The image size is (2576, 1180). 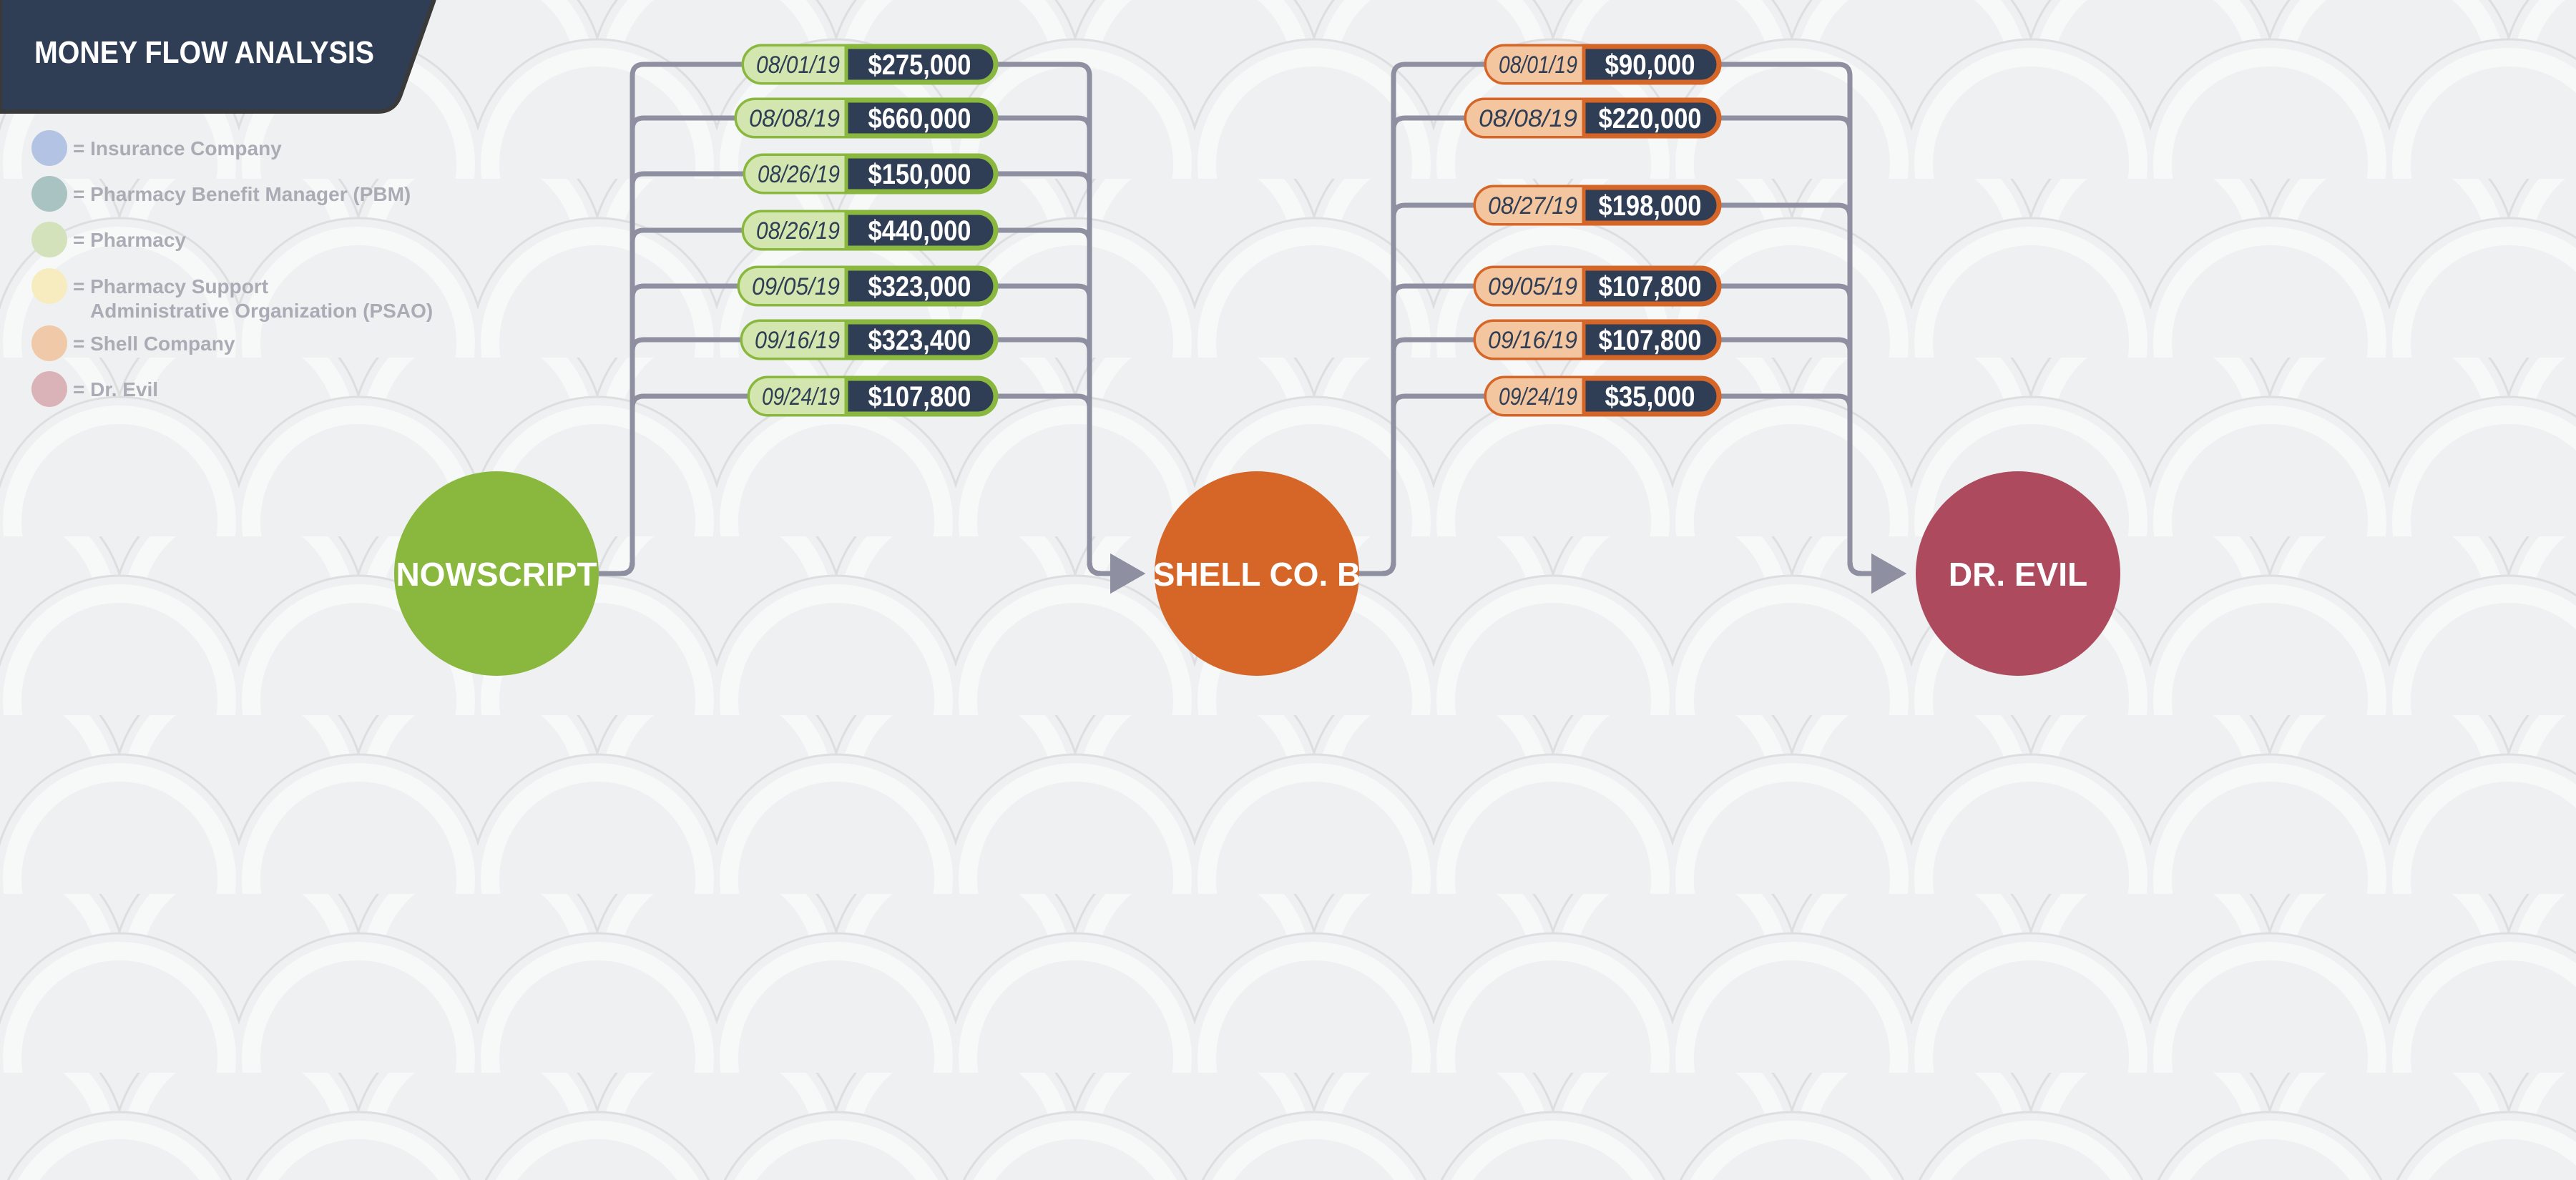 I want to click on entity-nodes: NOWSCRIPT SHELL CO. B DR. EVIL, so click(x=1257, y=573).